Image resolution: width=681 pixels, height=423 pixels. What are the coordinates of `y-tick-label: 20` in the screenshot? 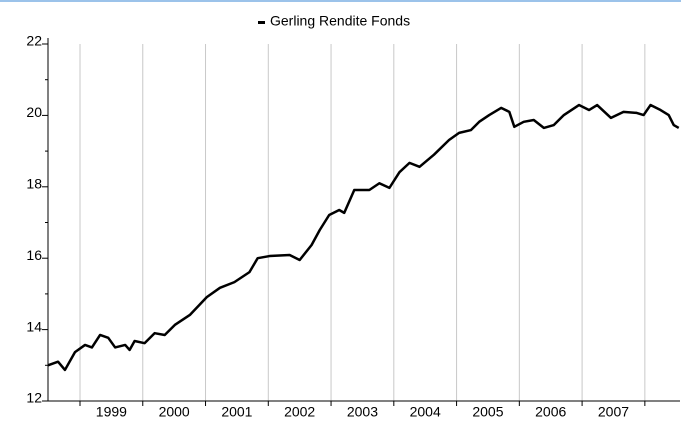 It's located at (34, 112).